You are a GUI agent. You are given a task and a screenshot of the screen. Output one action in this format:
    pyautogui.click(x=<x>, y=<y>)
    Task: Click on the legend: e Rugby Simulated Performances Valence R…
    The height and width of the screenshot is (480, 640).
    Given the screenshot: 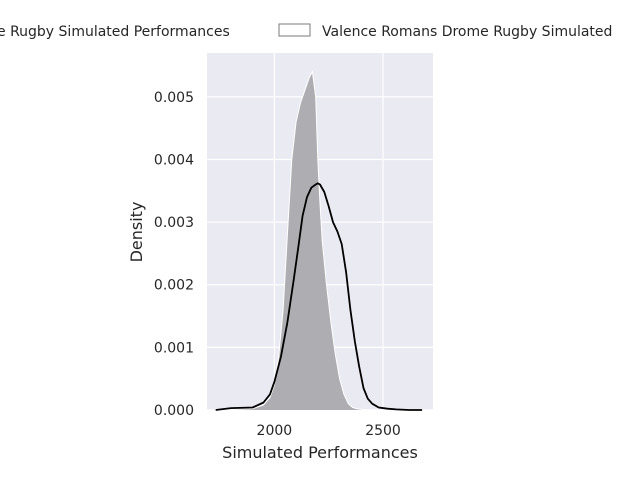 What is the action you would take?
    pyautogui.click(x=306, y=31)
    